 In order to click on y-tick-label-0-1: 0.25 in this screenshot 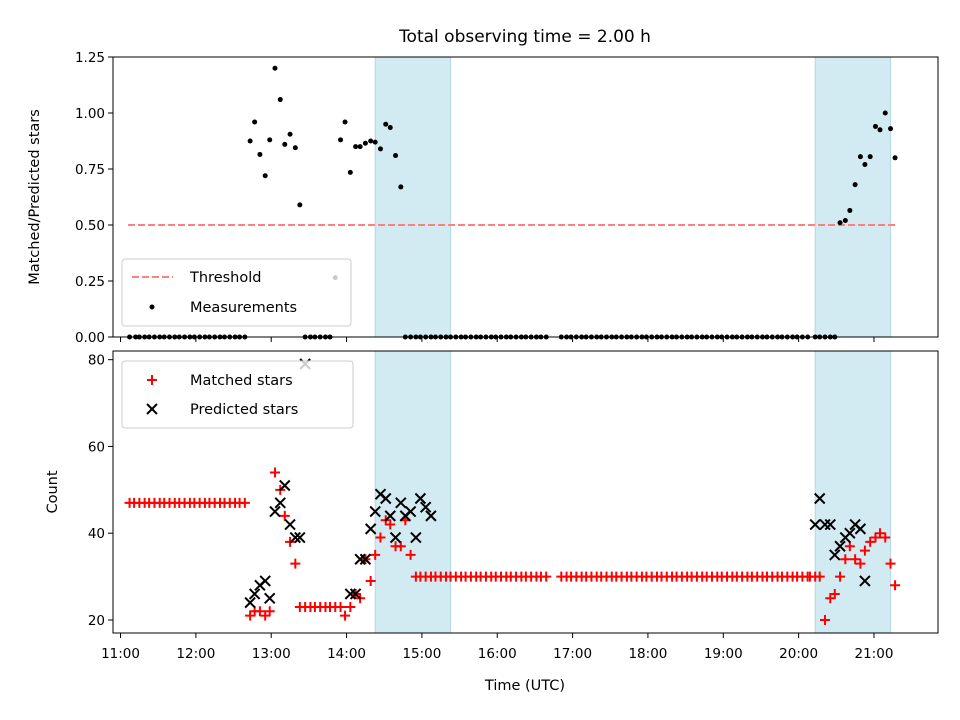, I will do `click(90, 282)`.